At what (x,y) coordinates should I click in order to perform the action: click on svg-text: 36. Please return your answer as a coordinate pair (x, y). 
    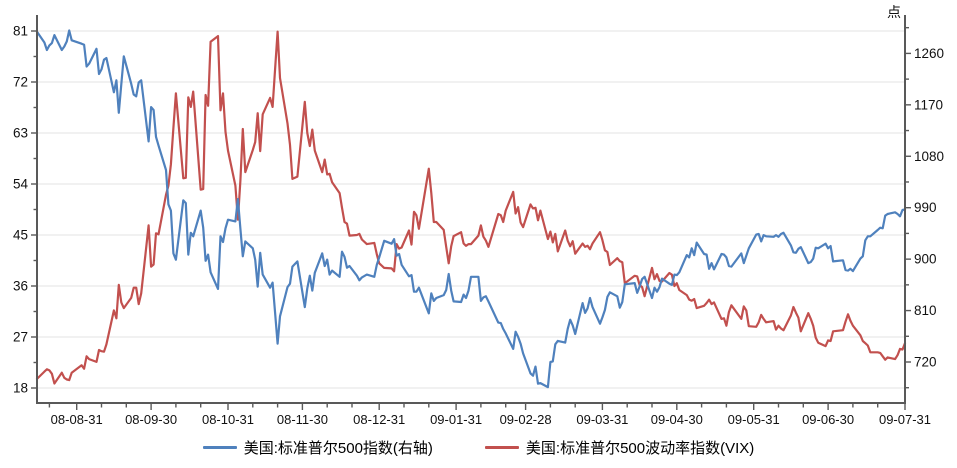
    Looking at the image, I should click on (20, 286).